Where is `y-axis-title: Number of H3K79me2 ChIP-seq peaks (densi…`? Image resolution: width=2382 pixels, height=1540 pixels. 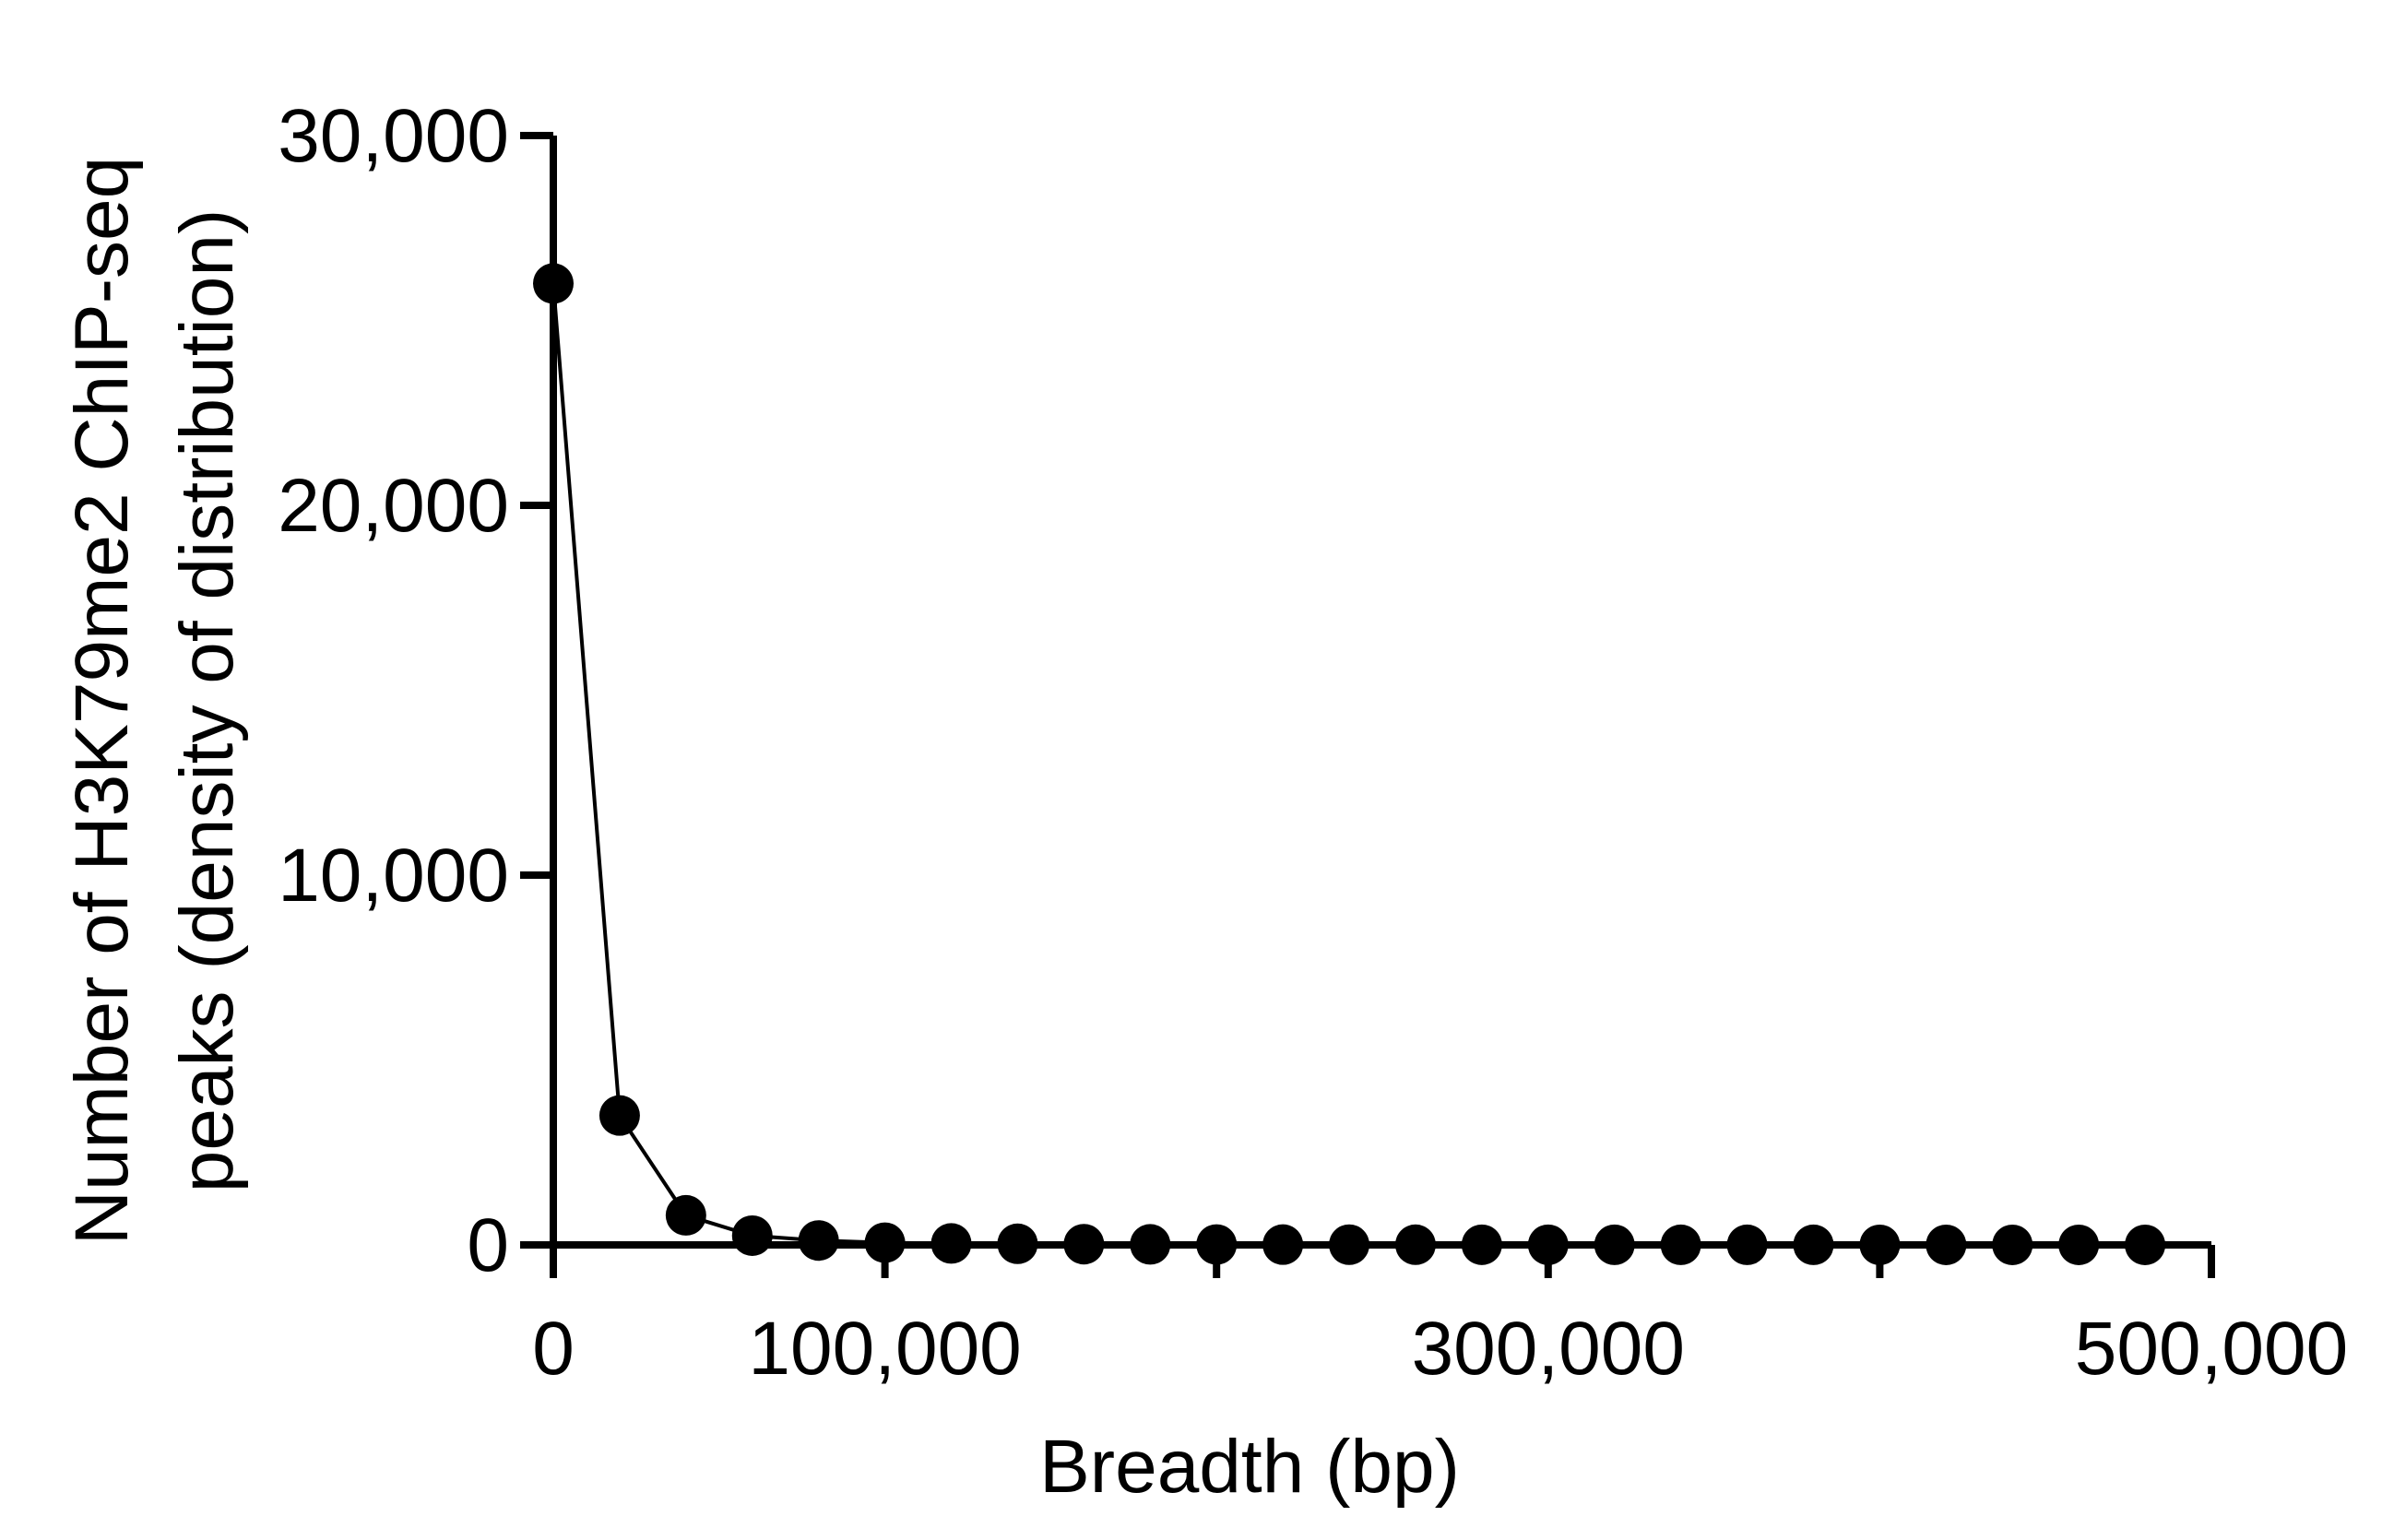
y-axis-title: Number of H3K79me2 ChIP-seq peaks (densi… is located at coordinates (154, 701).